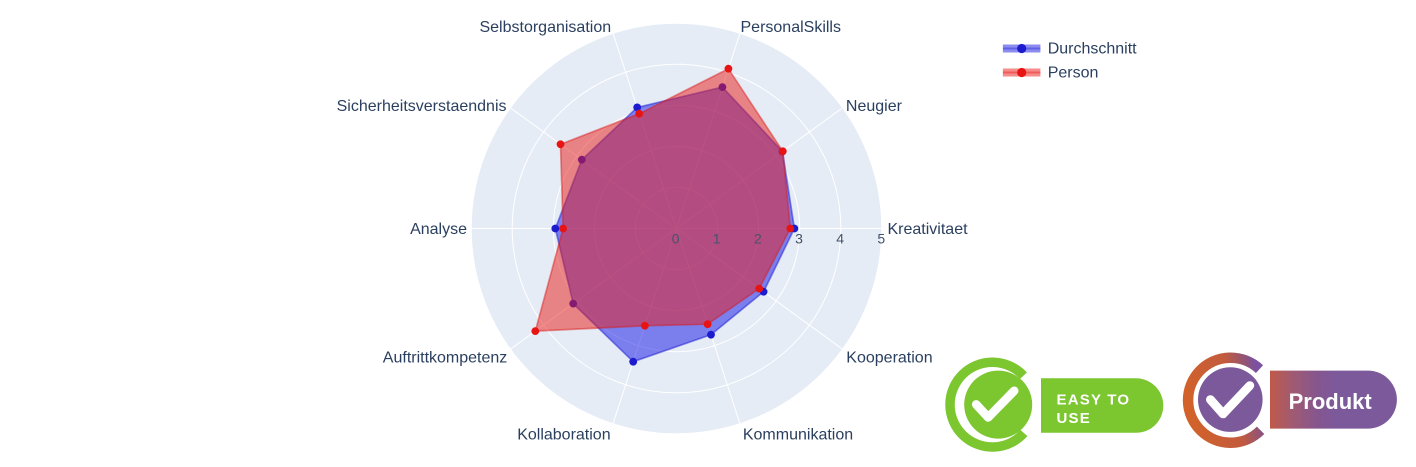 This screenshot has width=1416, height=467. What do you see at coordinates (676, 239) in the screenshot?
I see `svg-text: 0` at bounding box center [676, 239].